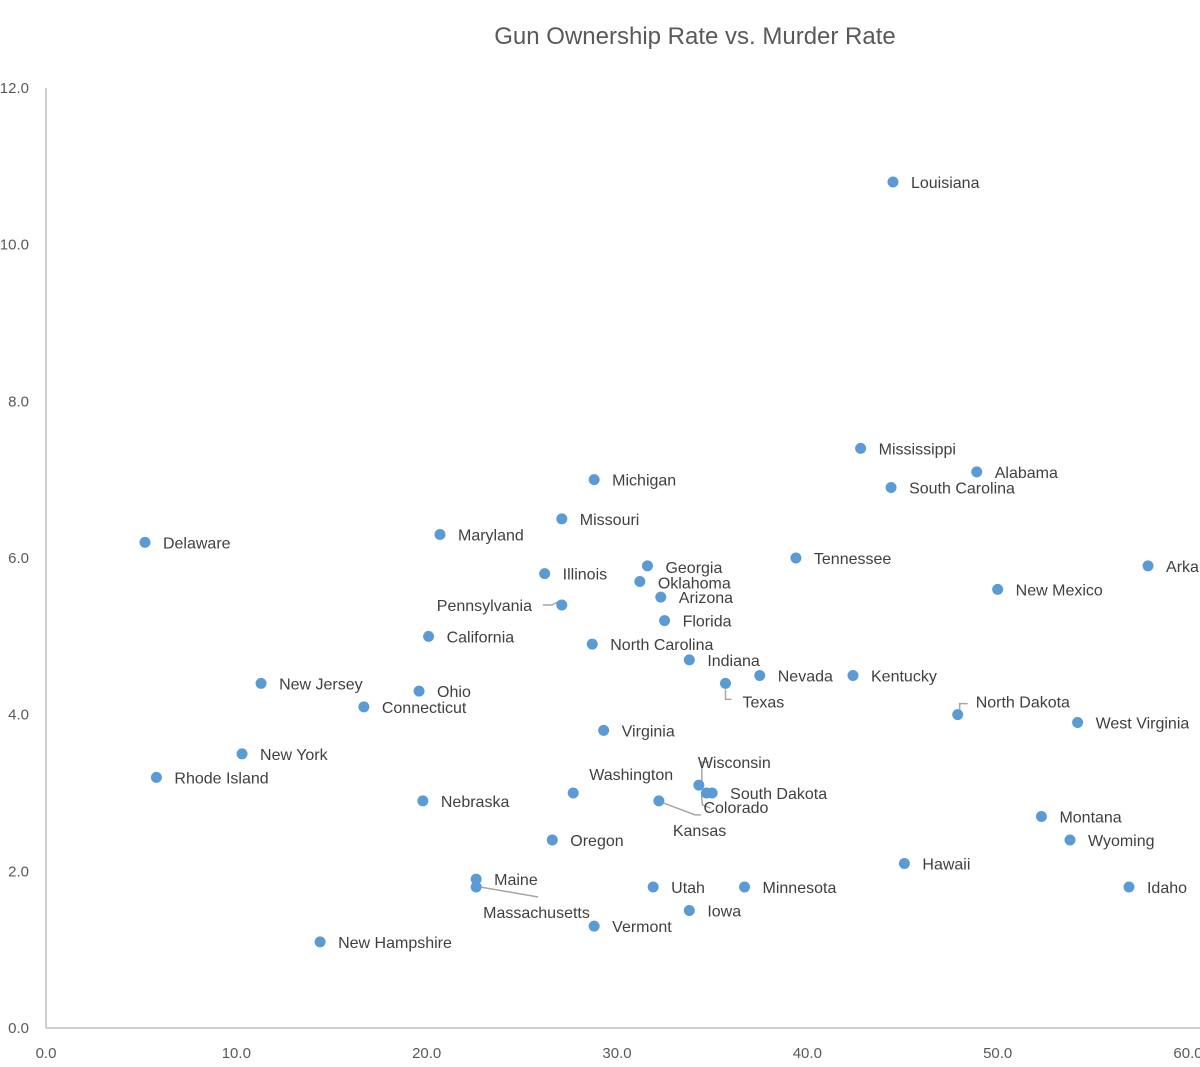 This screenshot has height=1067, width=1200. I want to click on leader-colorado, so click(705, 801).